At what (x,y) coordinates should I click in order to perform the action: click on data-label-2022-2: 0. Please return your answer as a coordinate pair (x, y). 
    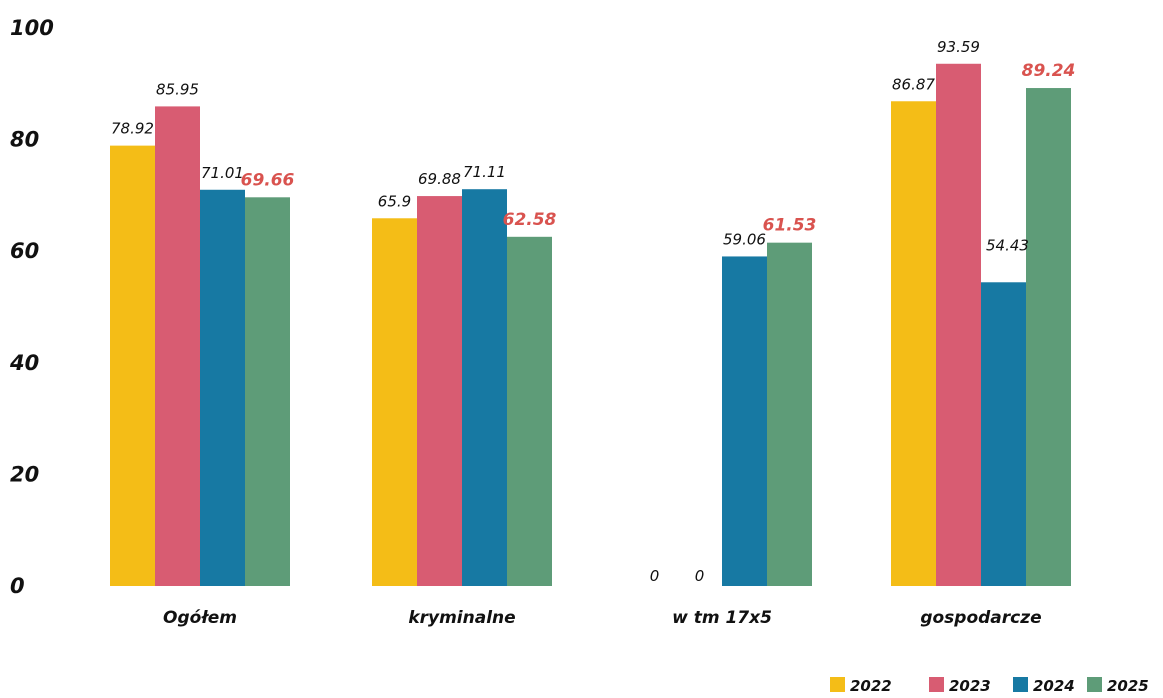
    Looking at the image, I should click on (655, 576).